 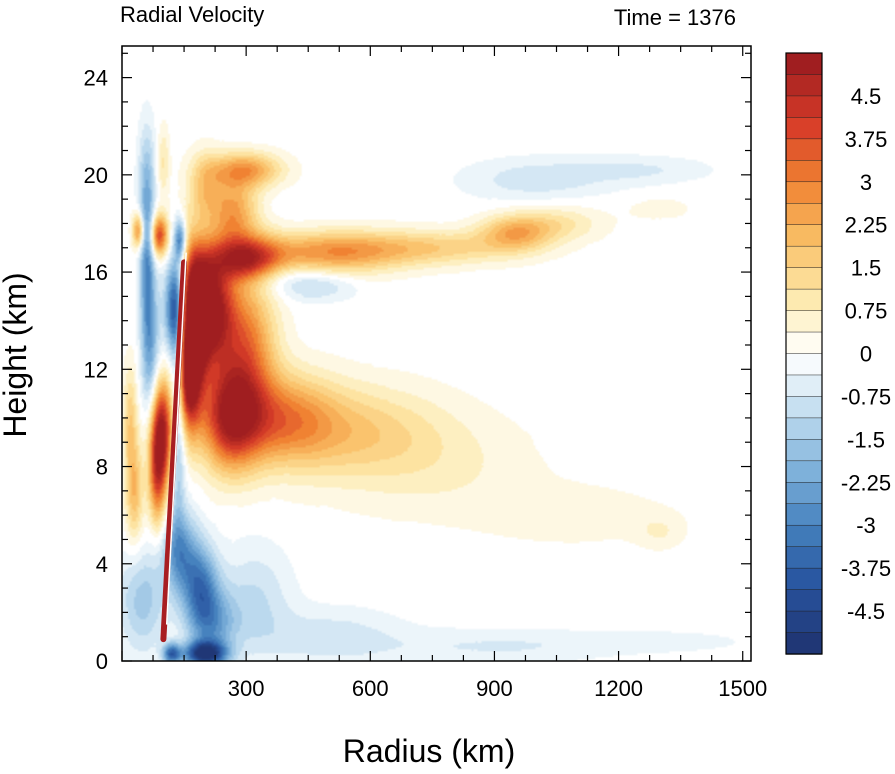 I want to click on colorbar-label: -3.75, so click(x=866, y=568).